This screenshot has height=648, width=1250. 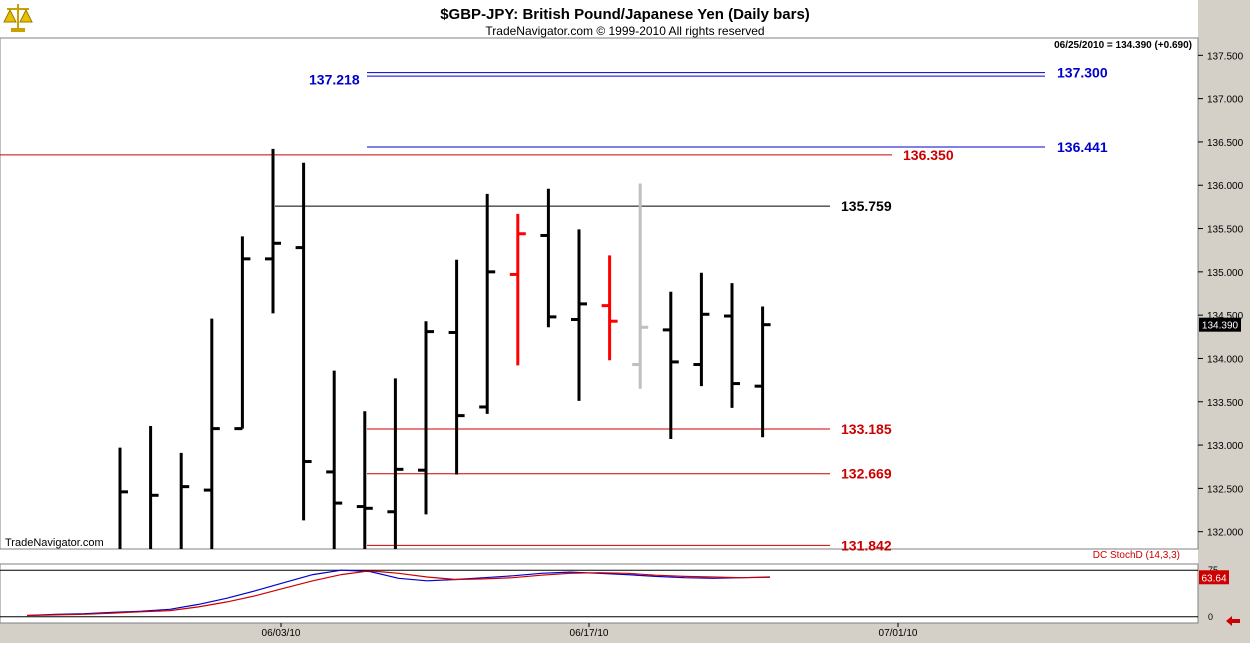 I want to click on price-tick-label: 133.000, so click(x=1225, y=446).